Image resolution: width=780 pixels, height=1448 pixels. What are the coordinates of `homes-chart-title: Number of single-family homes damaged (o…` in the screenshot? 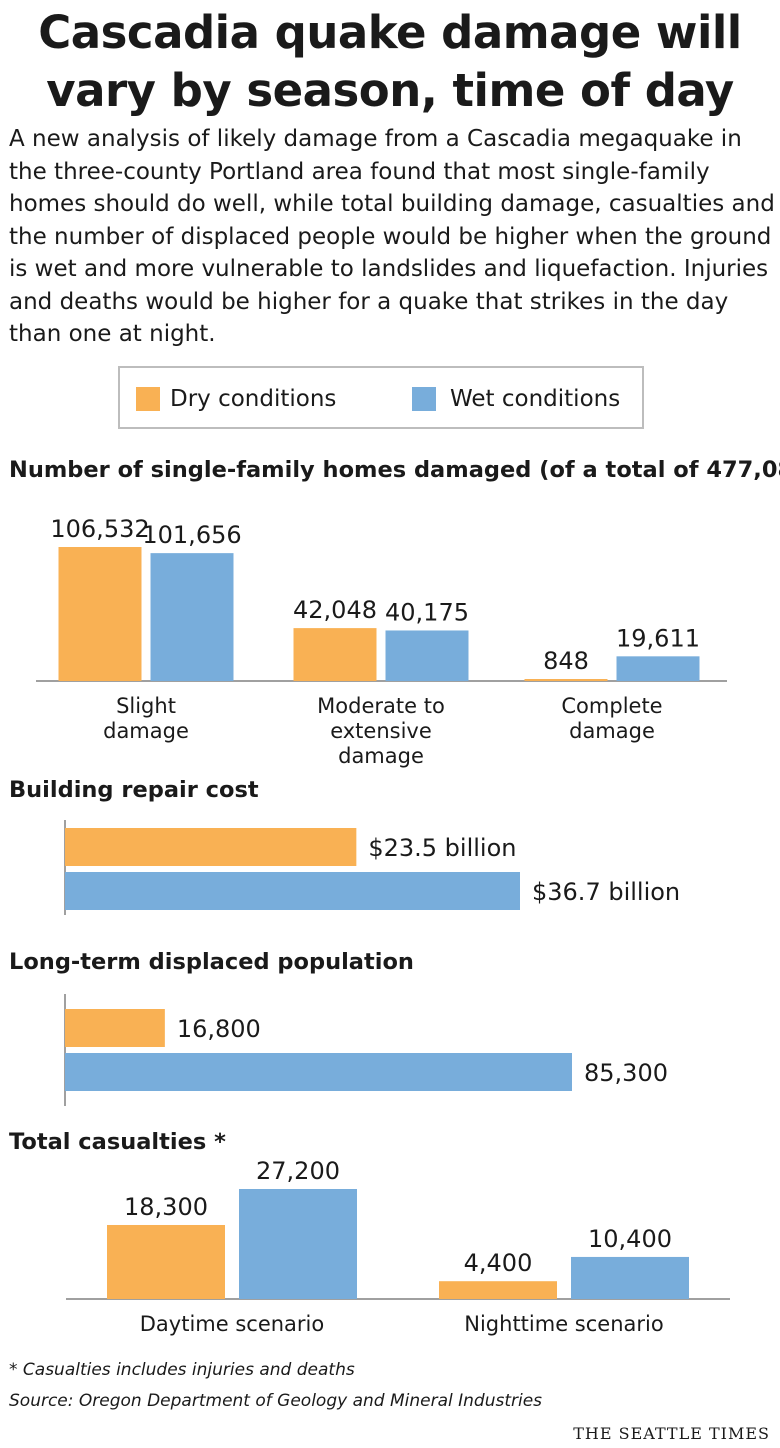 It's located at (394, 470).